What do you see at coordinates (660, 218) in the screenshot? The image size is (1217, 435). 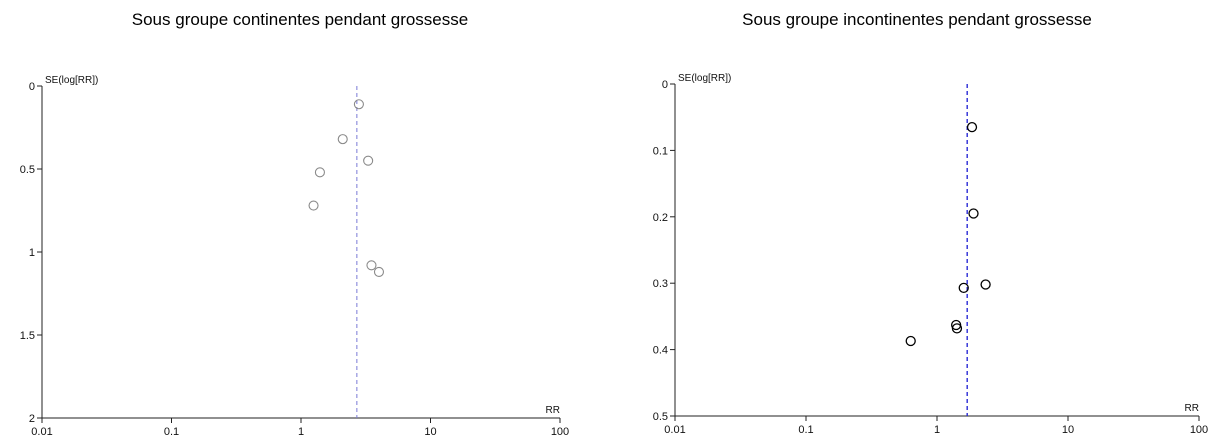 I see `y-tick-label: 0.2` at bounding box center [660, 218].